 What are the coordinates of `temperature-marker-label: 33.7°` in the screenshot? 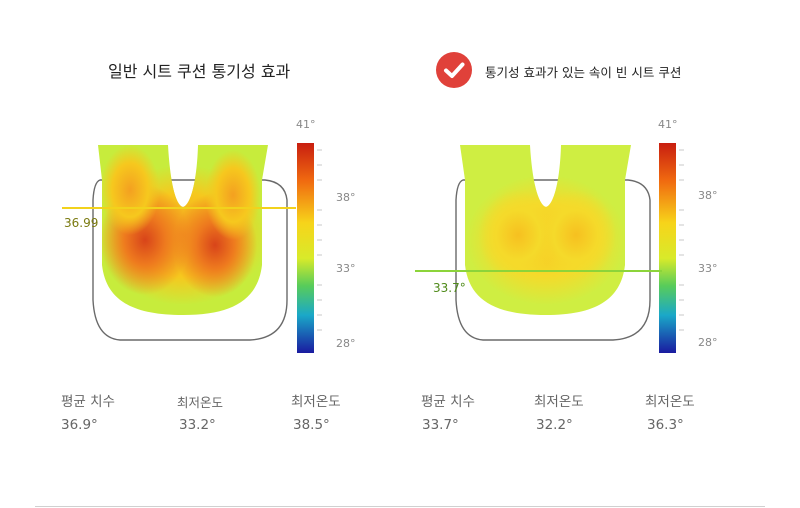 It's located at (449, 288).